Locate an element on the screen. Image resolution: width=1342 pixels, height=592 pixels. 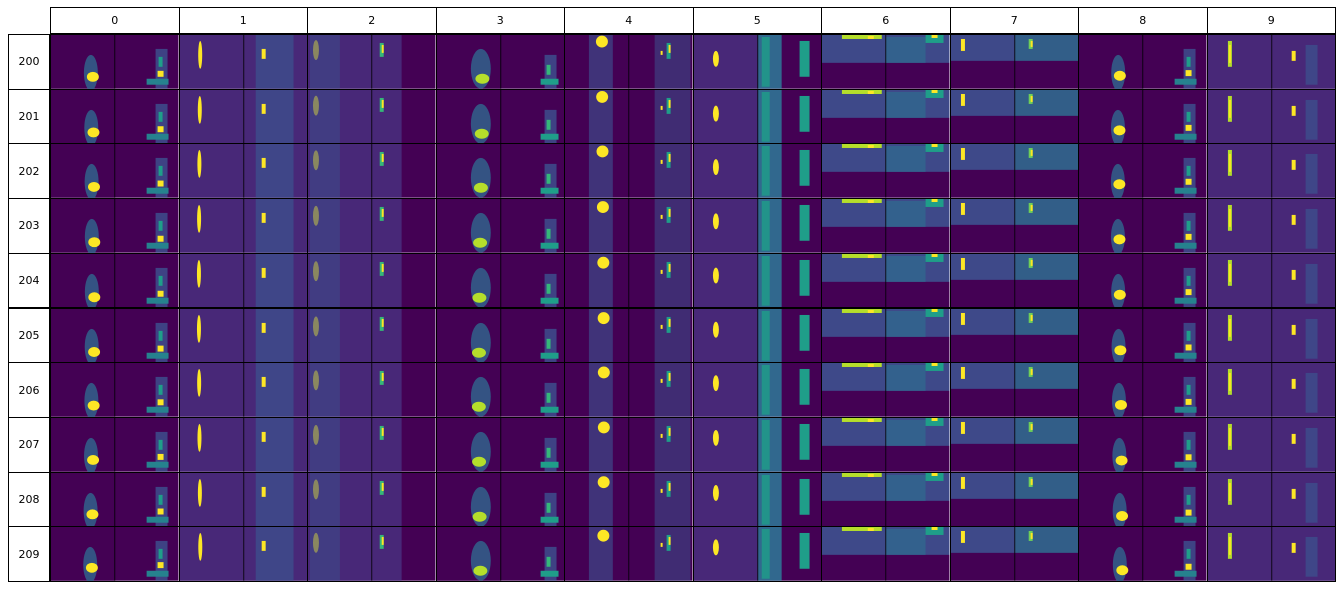
column-header-9: 9 is located at coordinates (1271, 20).